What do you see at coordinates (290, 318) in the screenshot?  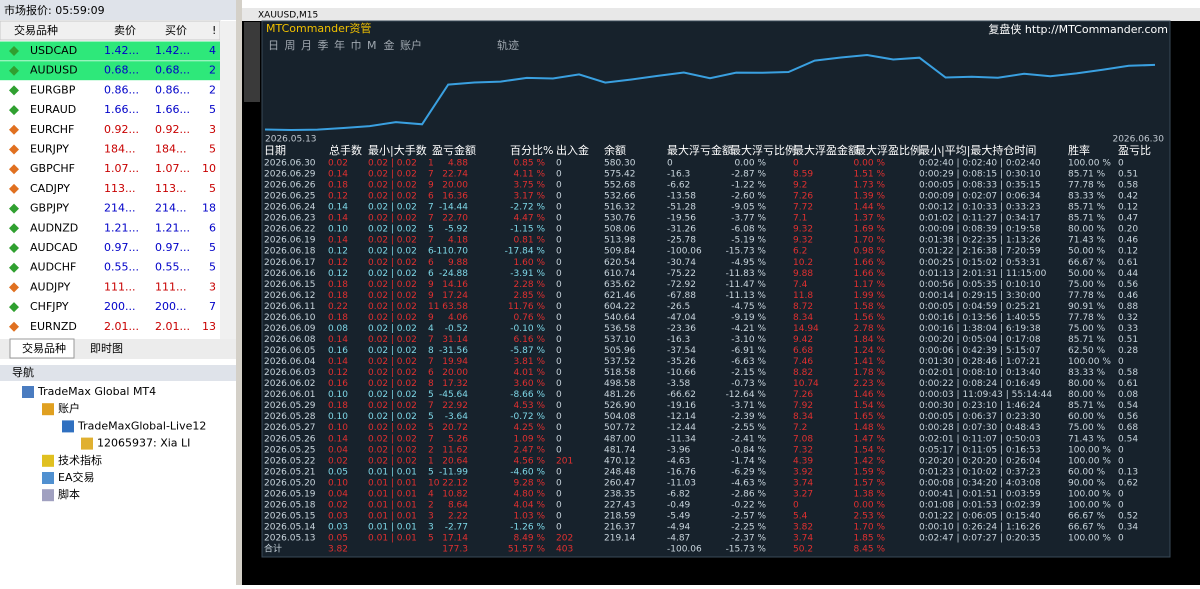 I see `cell: 2026.06.10` at bounding box center [290, 318].